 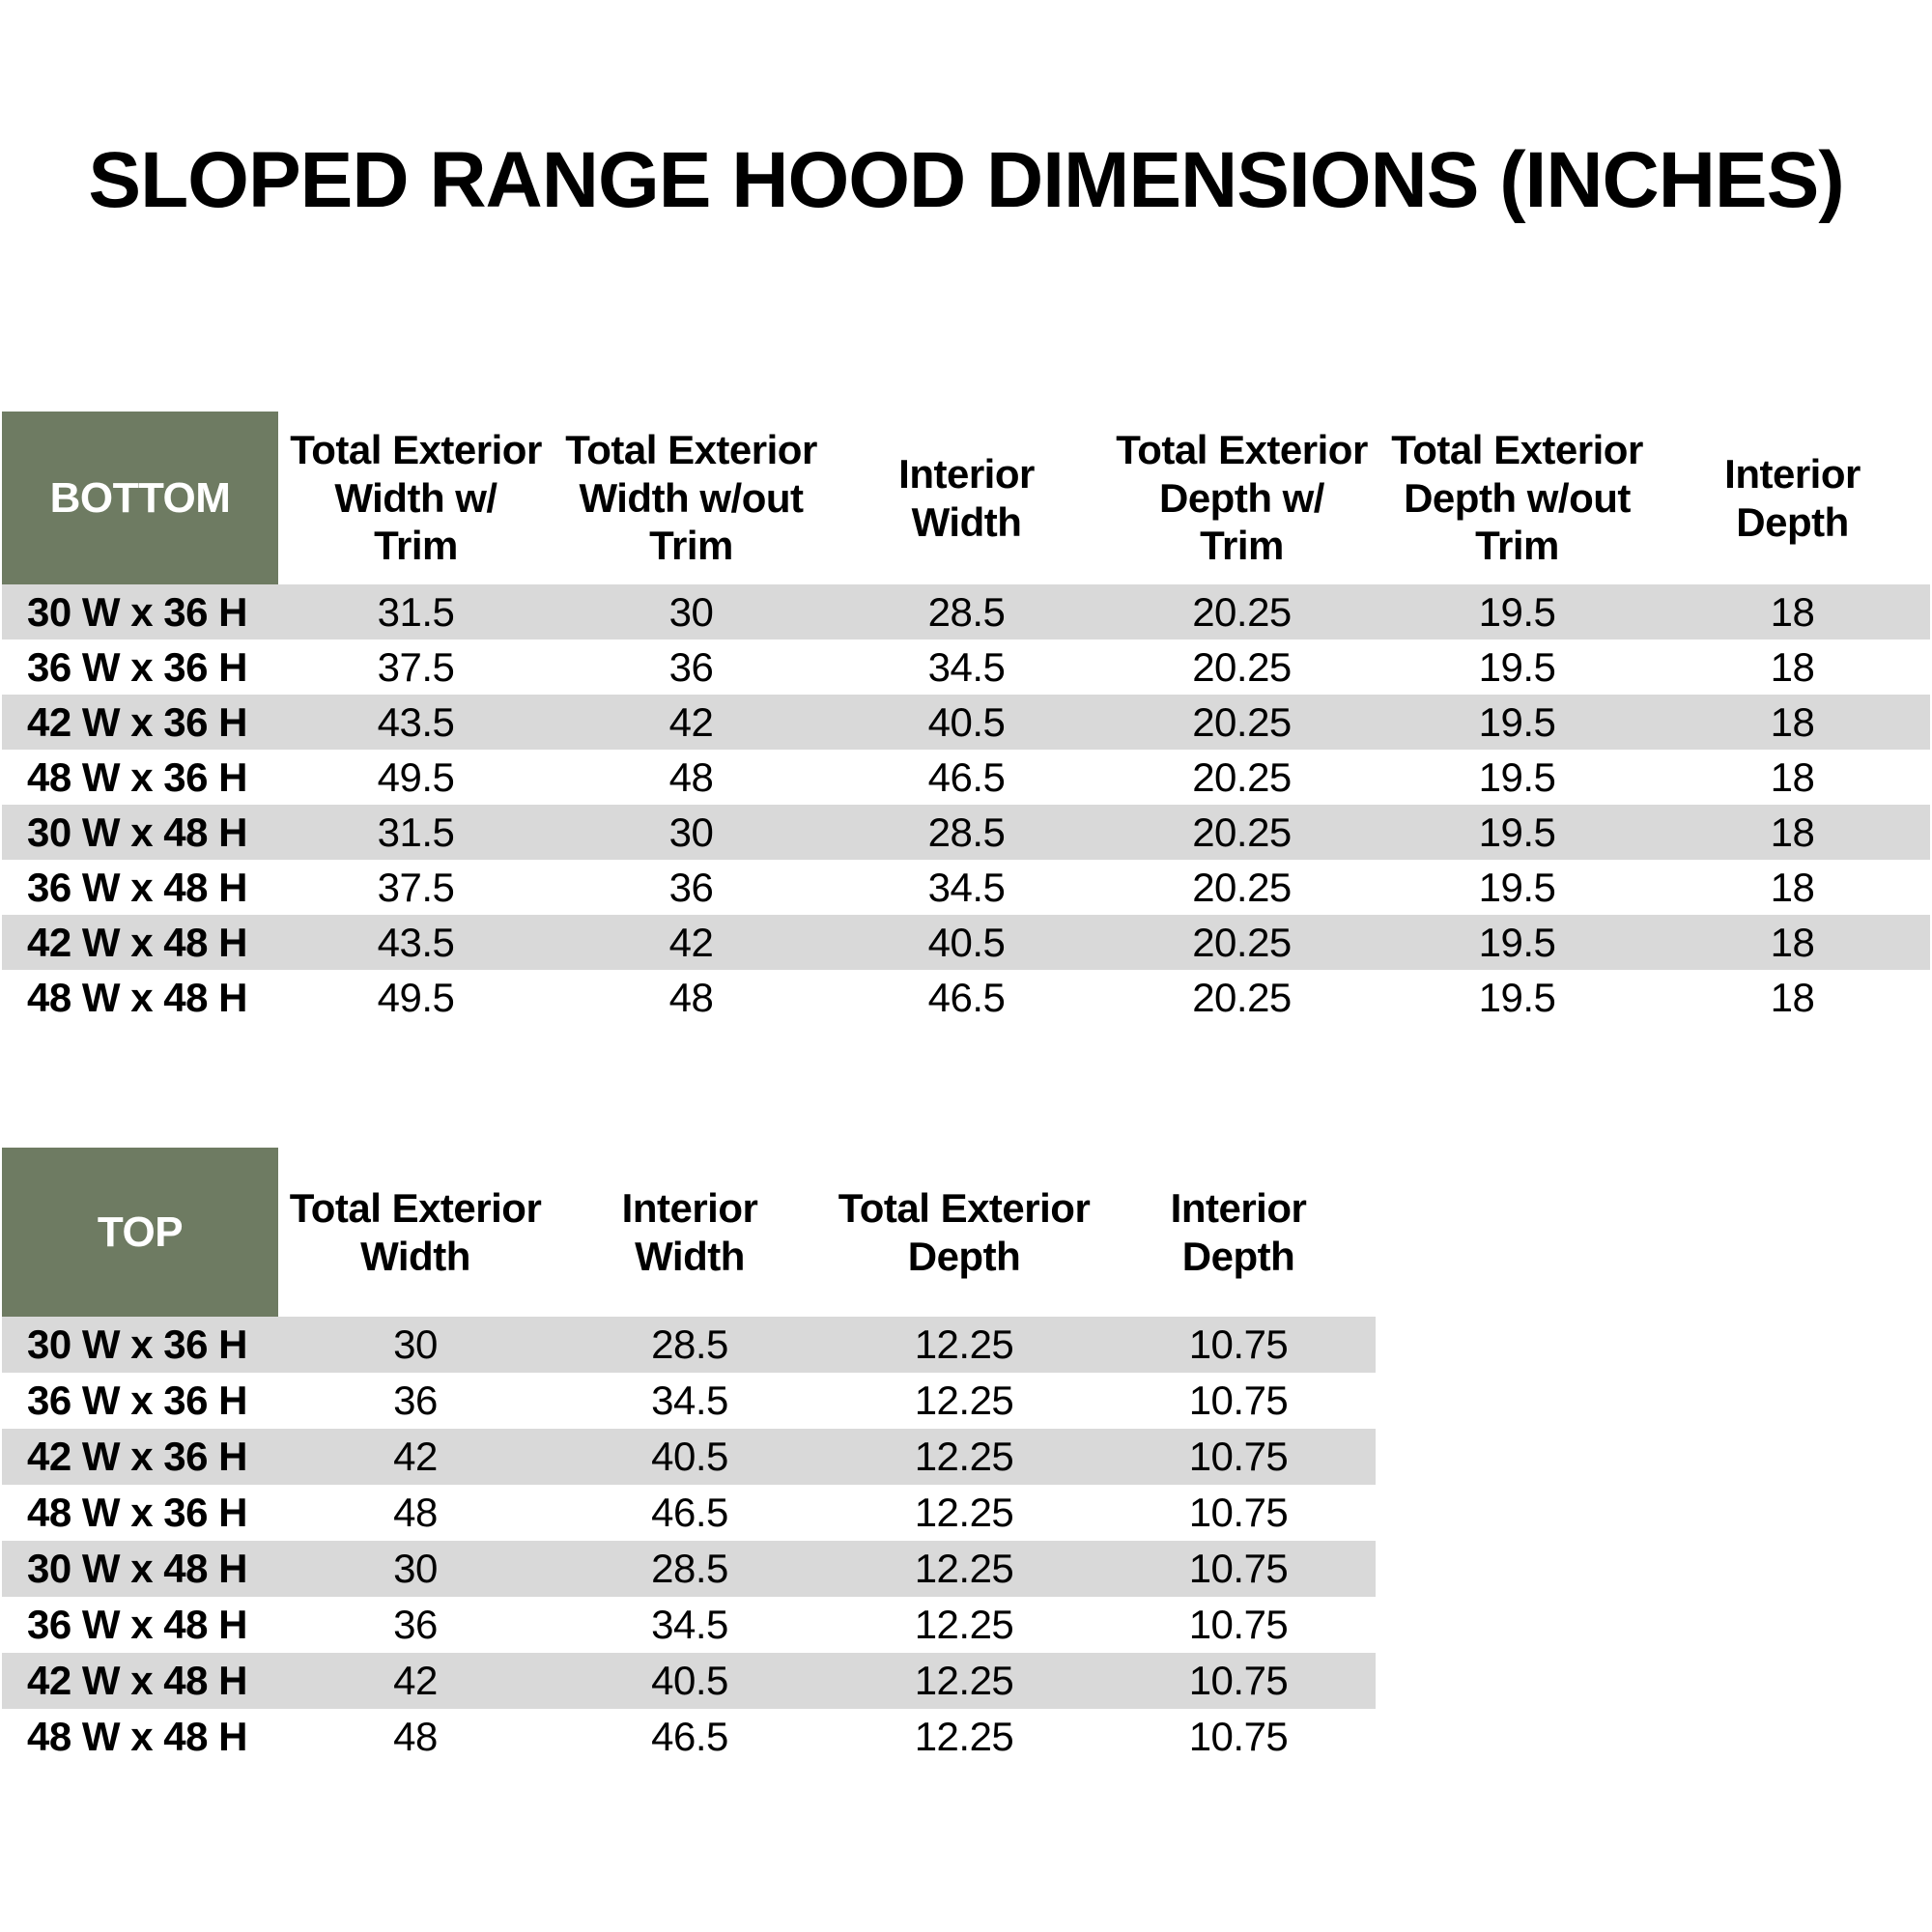 I want to click on column-header-total-exterior-depth-wout-trim: Total Exterior Depth w/out Trim, so click(x=1517, y=498).